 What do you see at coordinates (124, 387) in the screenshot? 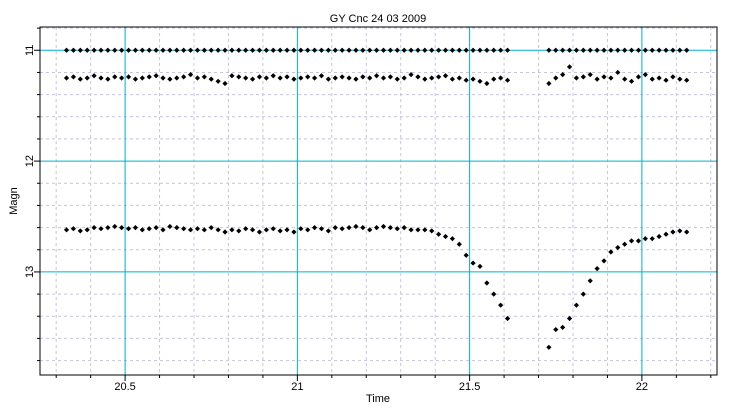
I see `x-tick-label: 20.5` at bounding box center [124, 387].